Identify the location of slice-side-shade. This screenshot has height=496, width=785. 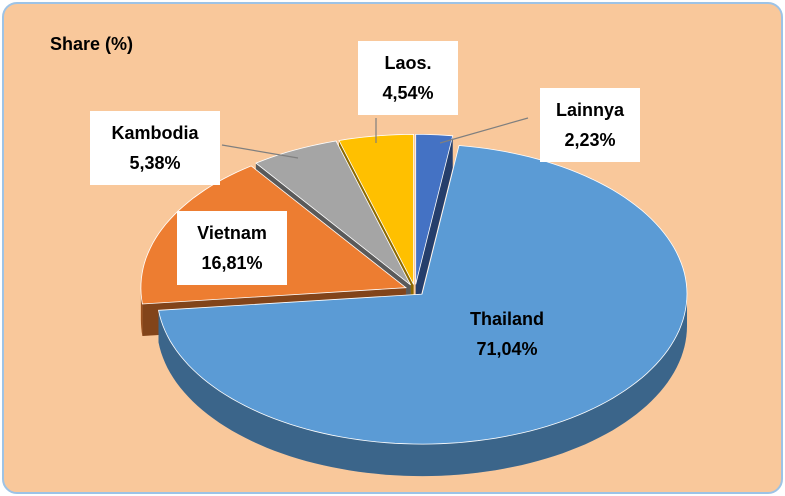
(141, 311).